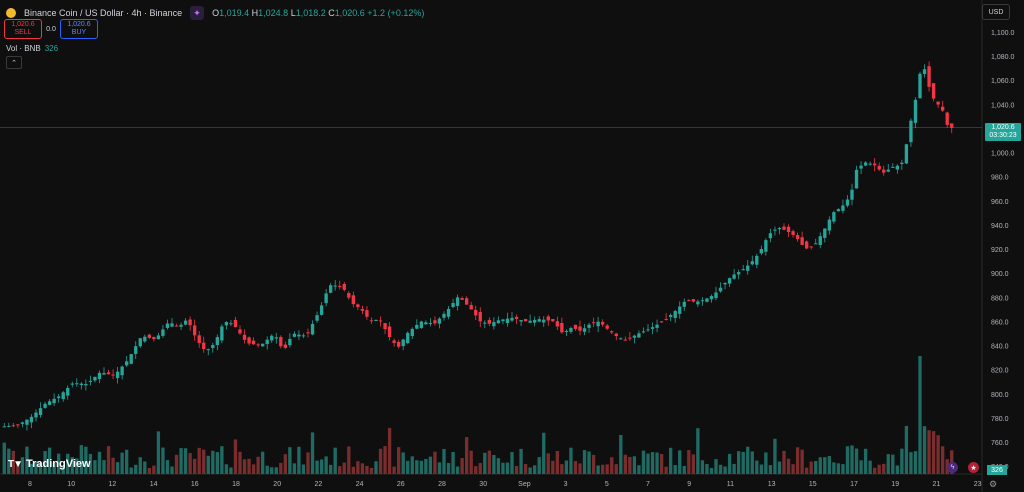 The height and width of the screenshot is (492, 1024). I want to click on x-tick-label: 15, so click(813, 484).